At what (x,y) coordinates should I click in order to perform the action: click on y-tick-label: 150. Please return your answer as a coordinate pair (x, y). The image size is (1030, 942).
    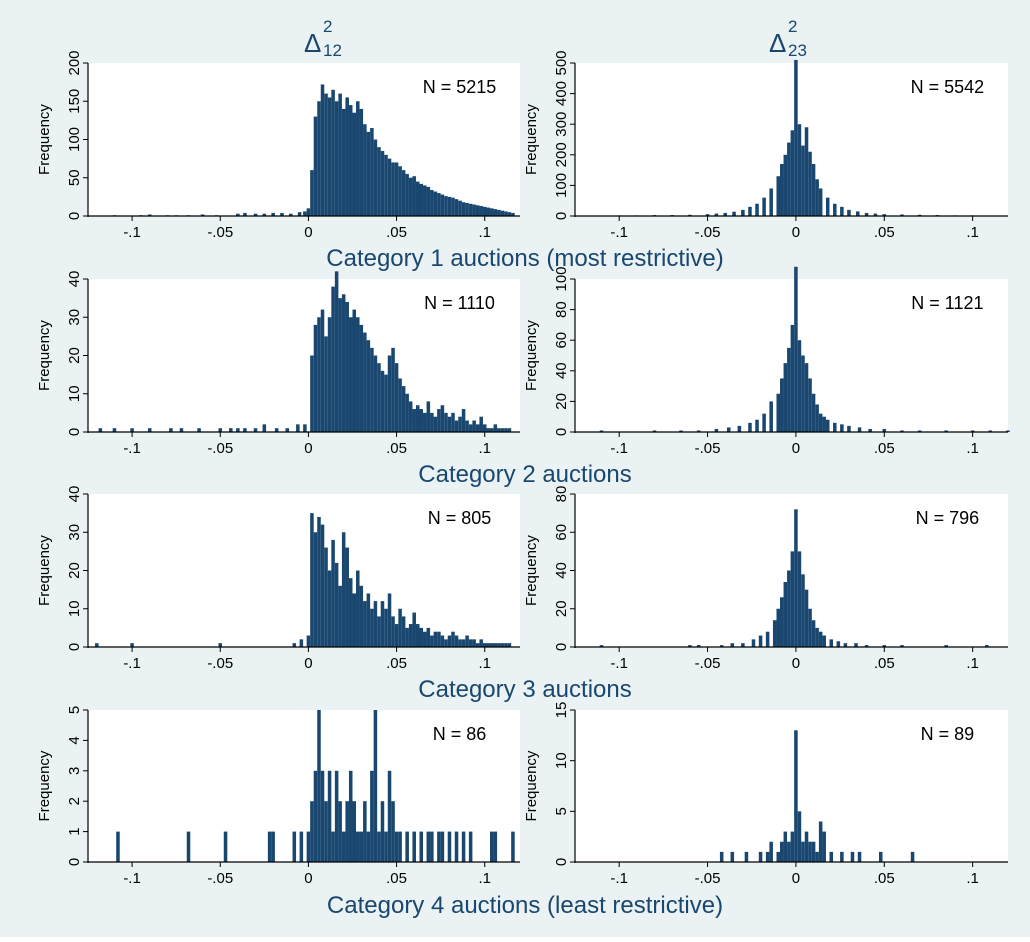
    Looking at the image, I should click on (74, 101).